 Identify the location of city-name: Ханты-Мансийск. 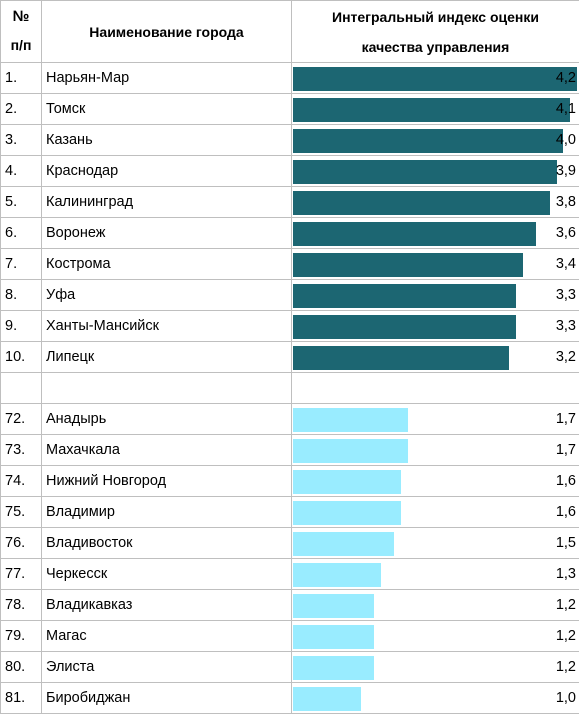
(166, 326).